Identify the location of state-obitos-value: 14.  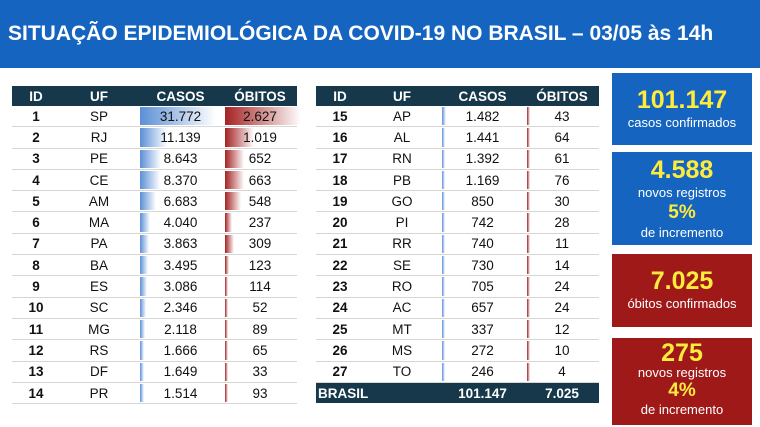
(562, 265).